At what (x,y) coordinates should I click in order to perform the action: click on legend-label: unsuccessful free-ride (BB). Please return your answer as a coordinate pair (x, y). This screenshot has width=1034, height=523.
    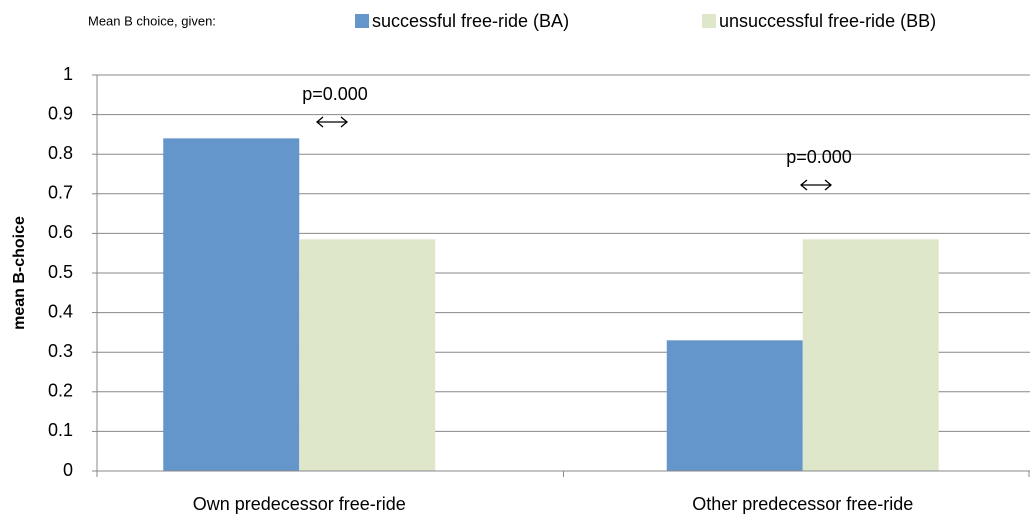
    Looking at the image, I should click on (827, 21).